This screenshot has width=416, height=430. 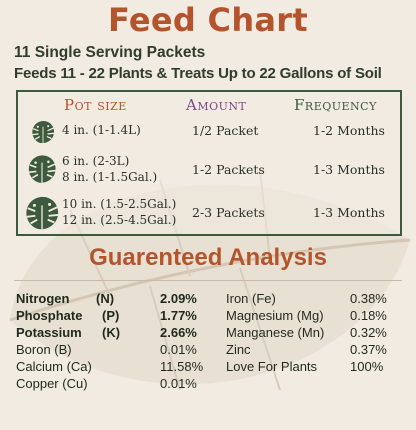 What do you see at coordinates (367, 366) in the screenshot?
I see `nutrient-value: 100%` at bounding box center [367, 366].